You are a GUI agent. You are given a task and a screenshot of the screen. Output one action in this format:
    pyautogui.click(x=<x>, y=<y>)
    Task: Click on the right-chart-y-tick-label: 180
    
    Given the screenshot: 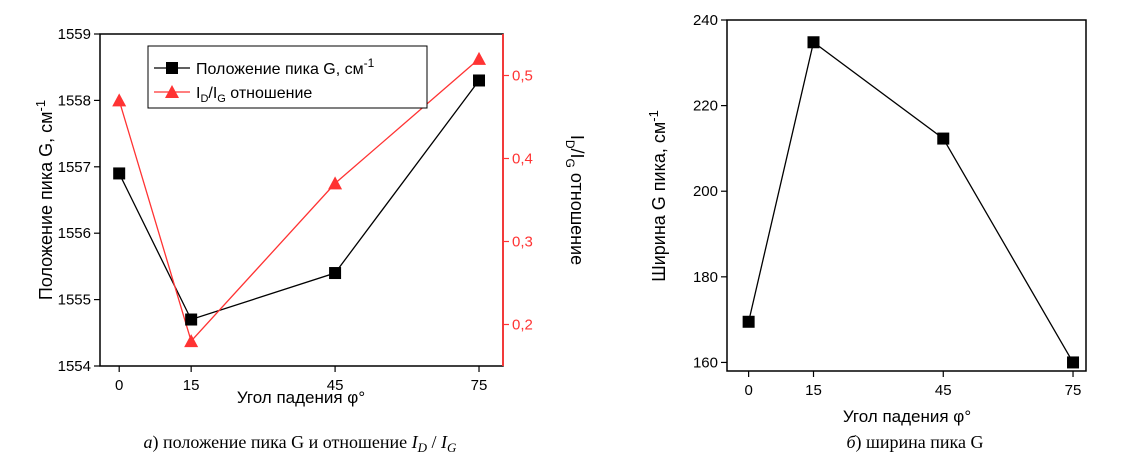 What is the action you would take?
    pyautogui.click(x=705, y=277)
    